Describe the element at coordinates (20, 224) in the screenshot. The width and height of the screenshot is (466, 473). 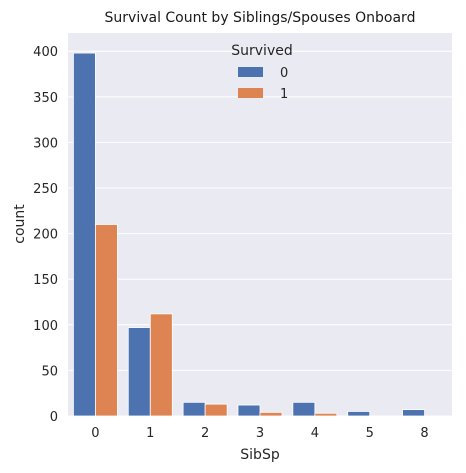
I see `y-axis-label: count` at that location.